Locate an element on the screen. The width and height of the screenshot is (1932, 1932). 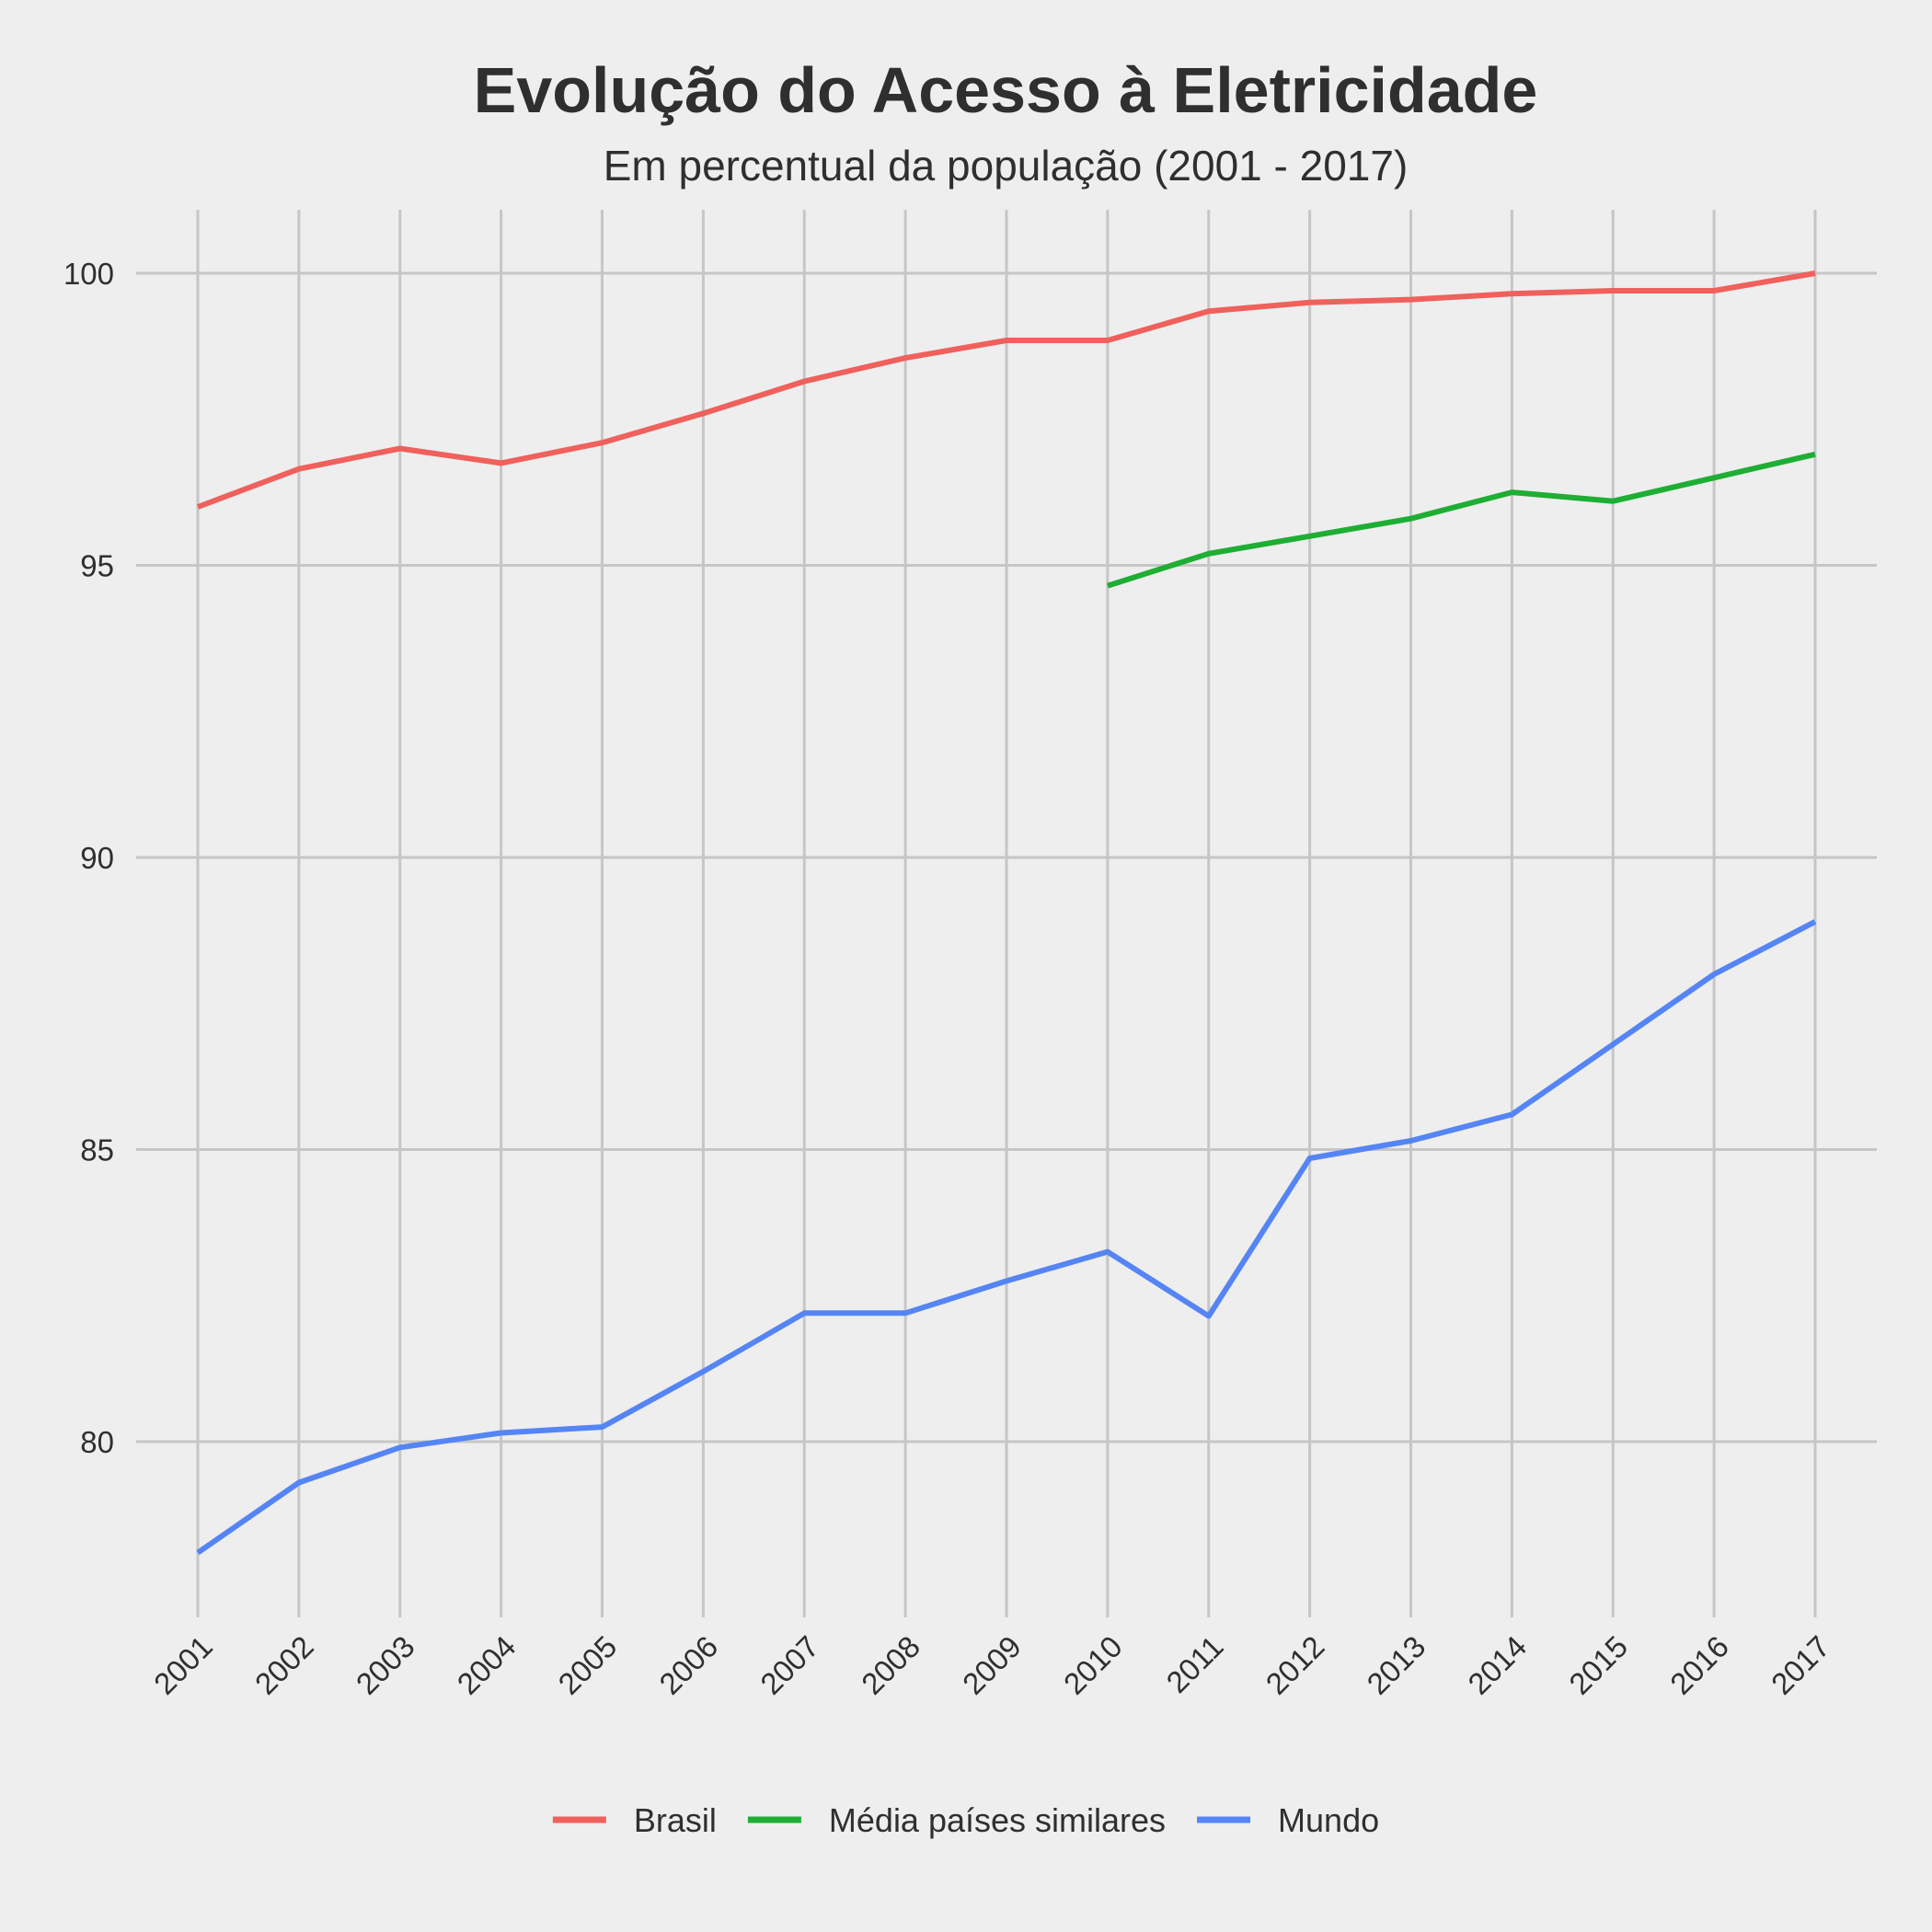
y-tick-label-85: 85 is located at coordinates (97, 1150).